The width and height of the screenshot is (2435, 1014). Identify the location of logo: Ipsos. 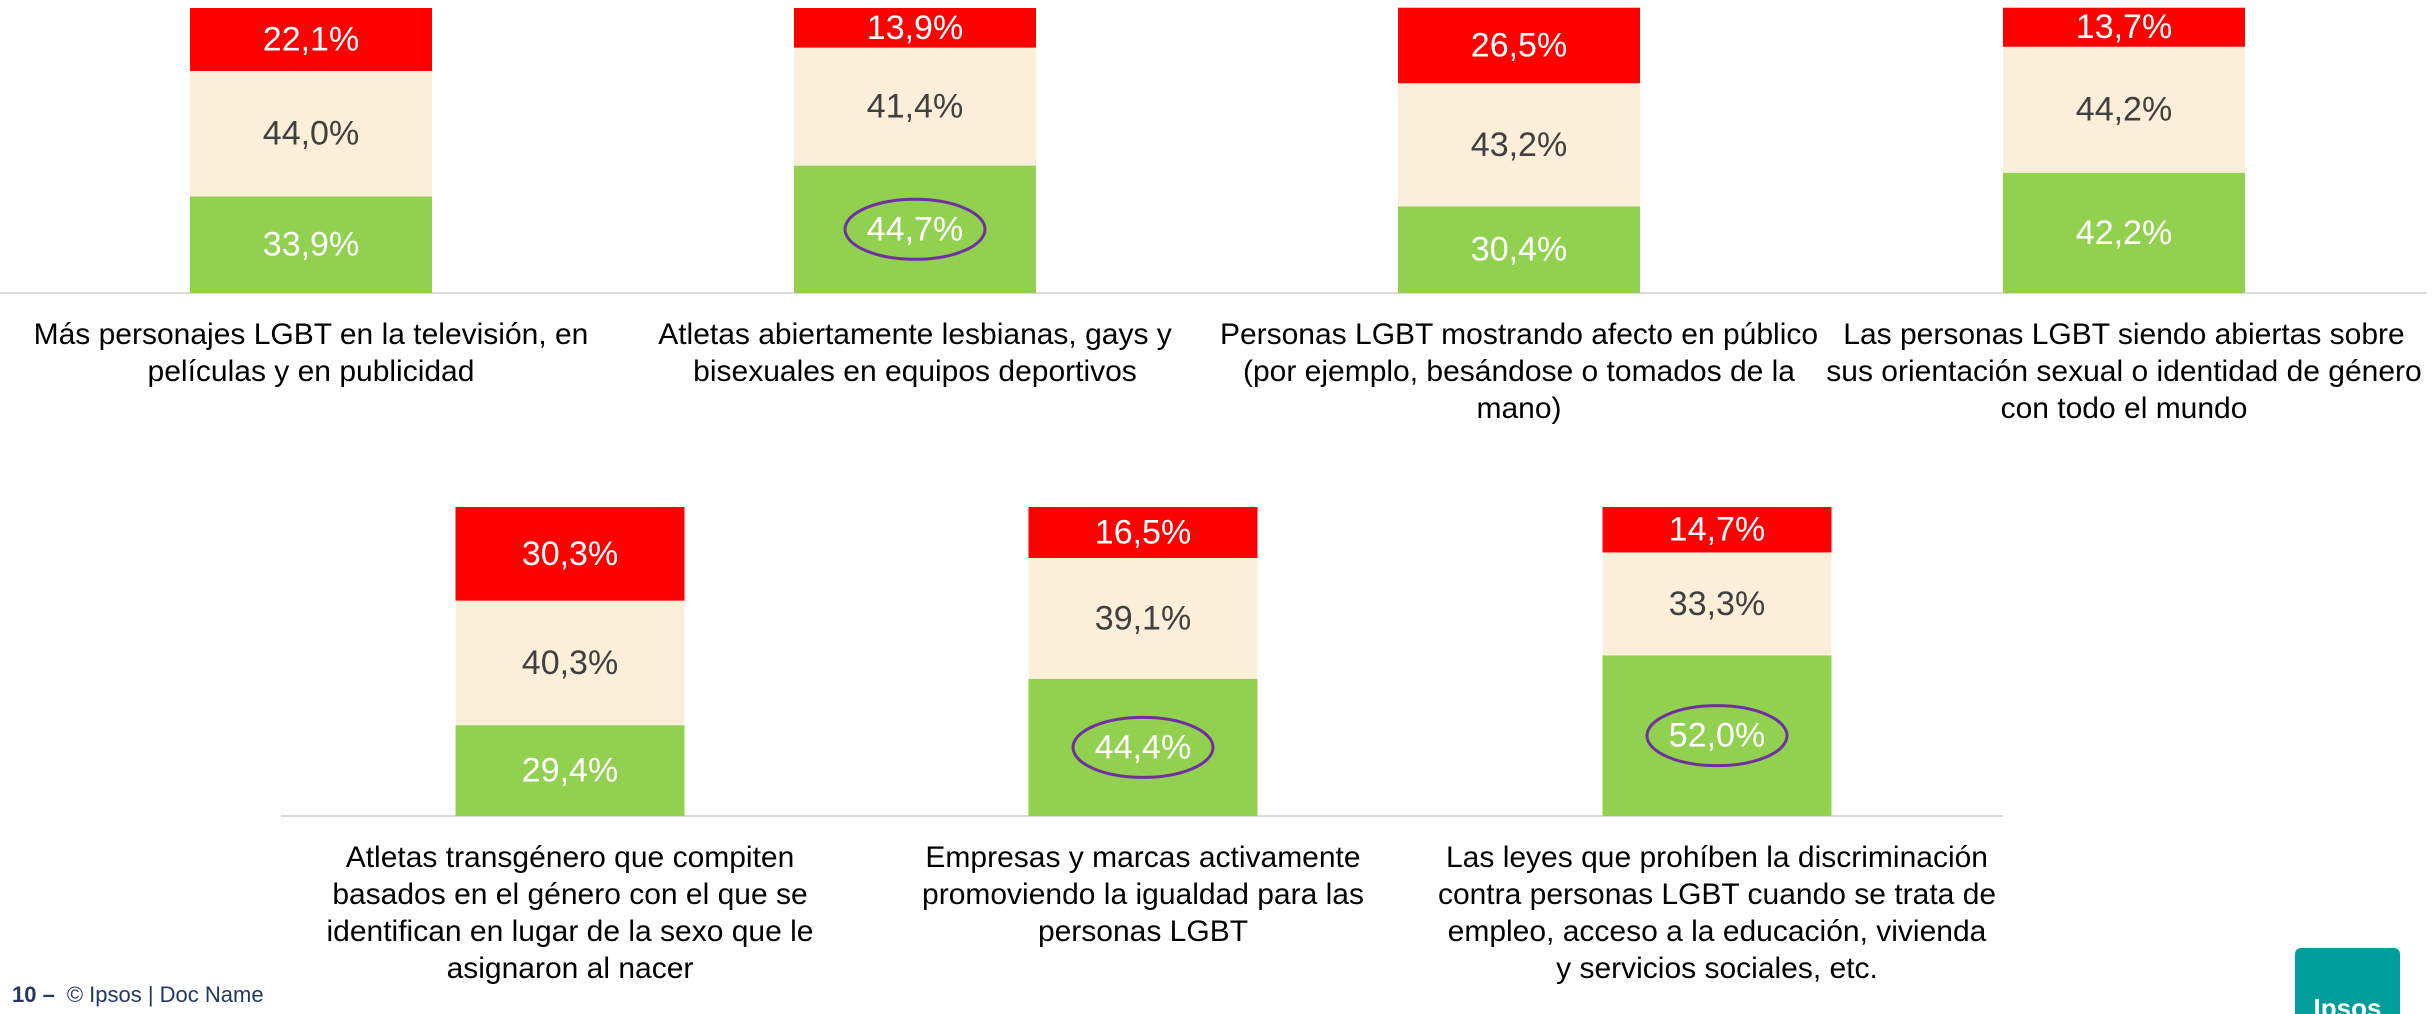
(2347, 981).